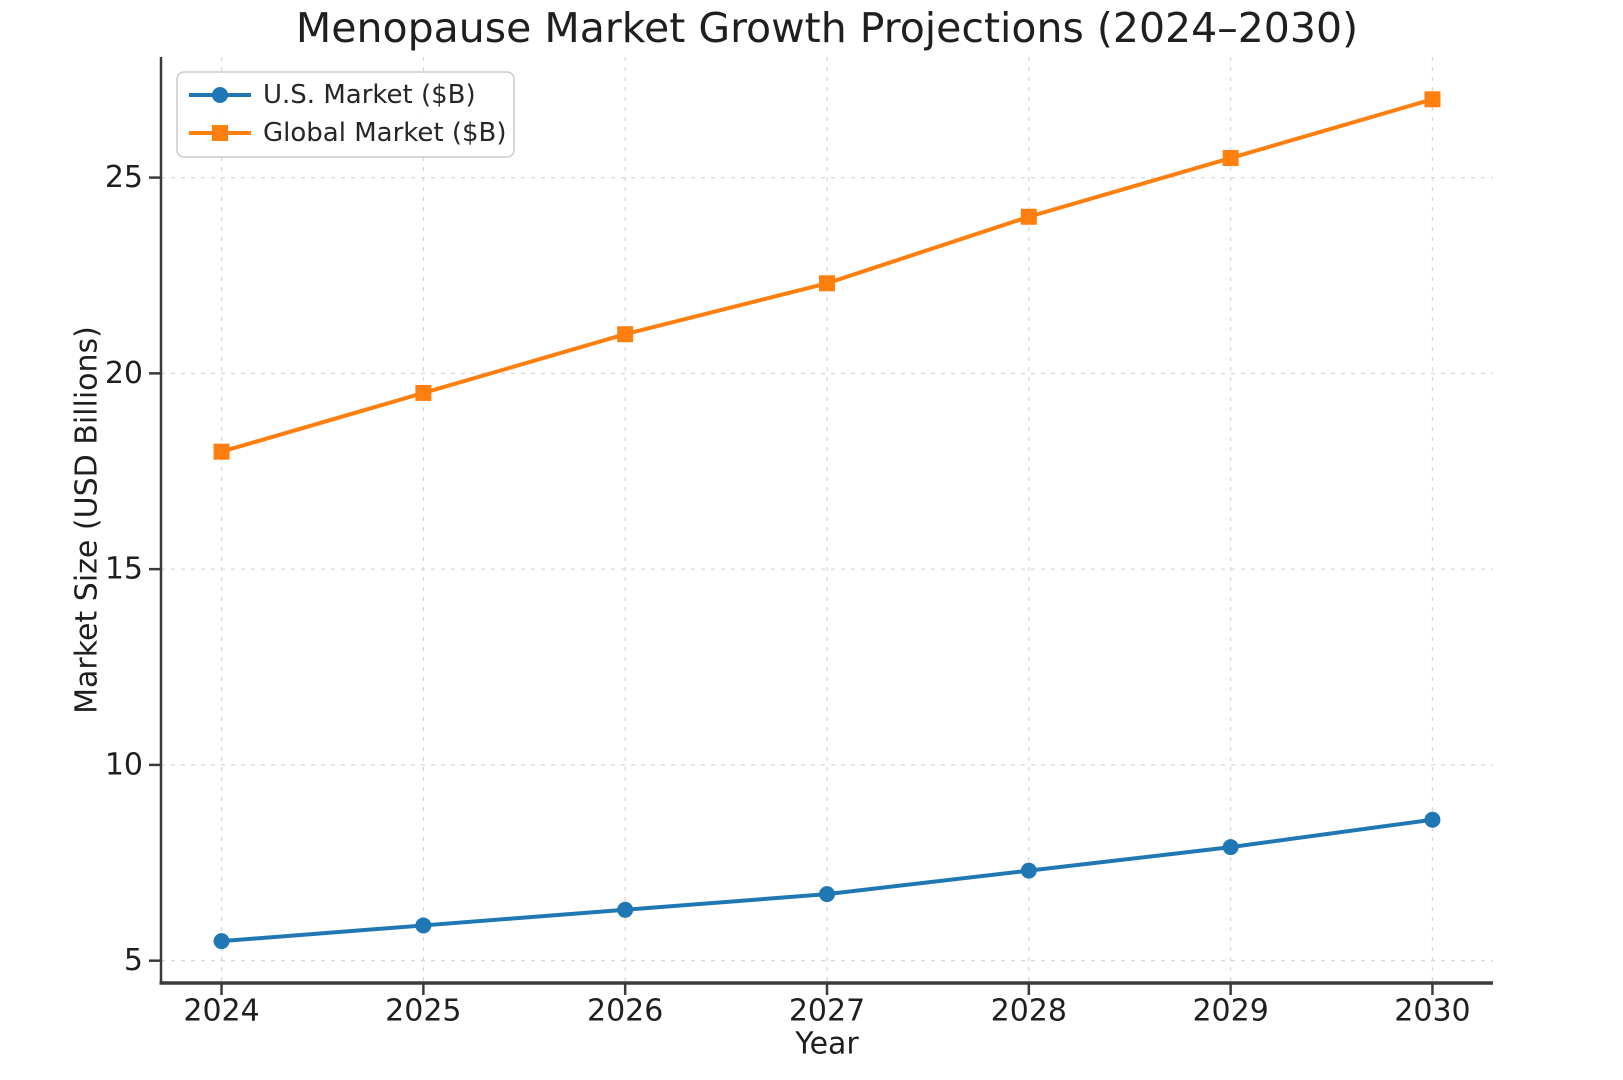 The height and width of the screenshot is (1080, 1623). What do you see at coordinates (1029, 1011) in the screenshot?
I see `x-tick-label-2028: 2028` at bounding box center [1029, 1011].